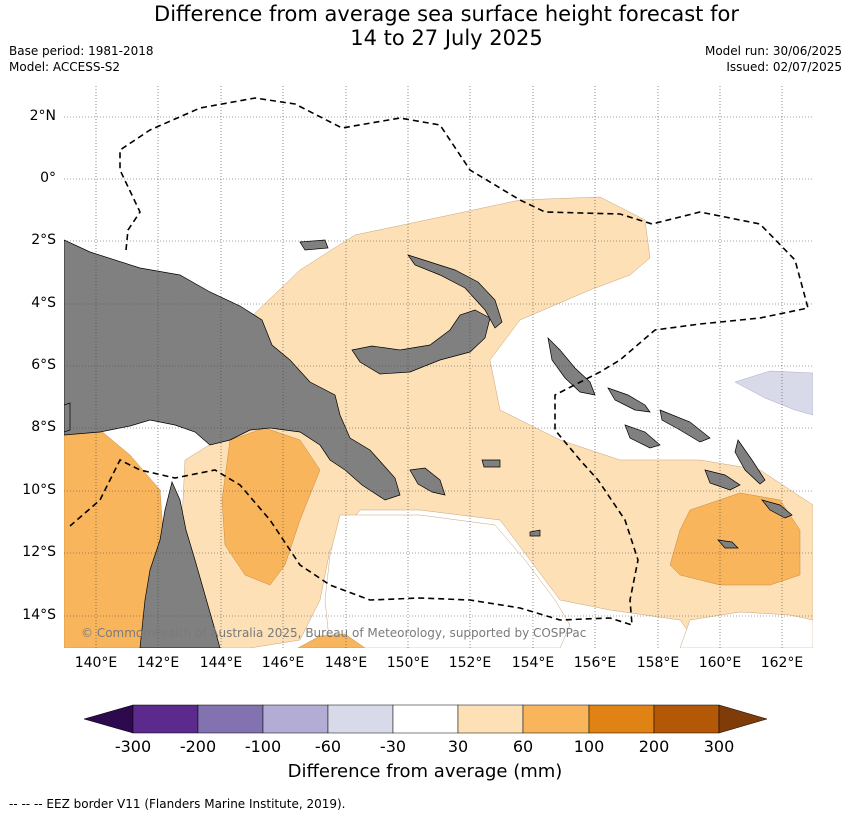 This screenshot has height=816, width=850. What do you see at coordinates (458, 746) in the screenshot?
I see `colorbar-tick-30: 30` at bounding box center [458, 746].